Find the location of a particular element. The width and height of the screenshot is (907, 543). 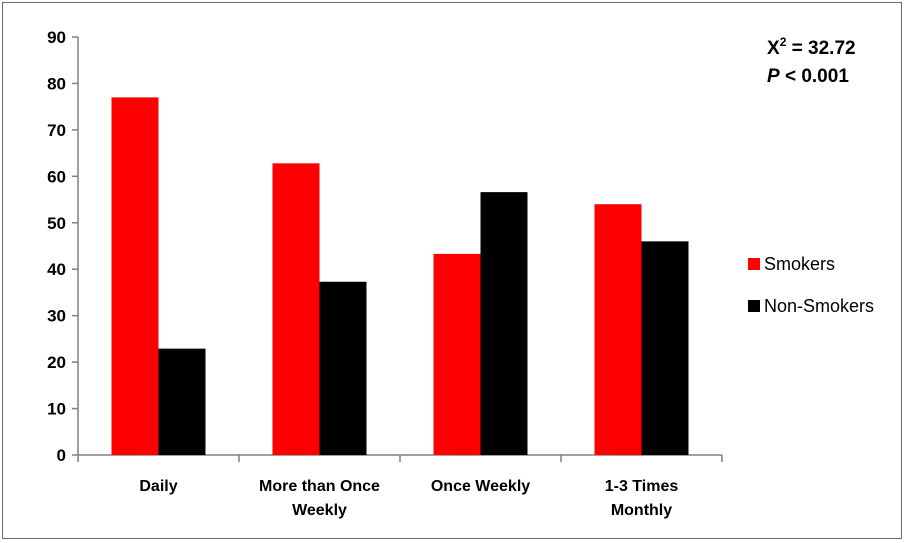

y-tick-label: 20 is located at coordinates (56, 362).